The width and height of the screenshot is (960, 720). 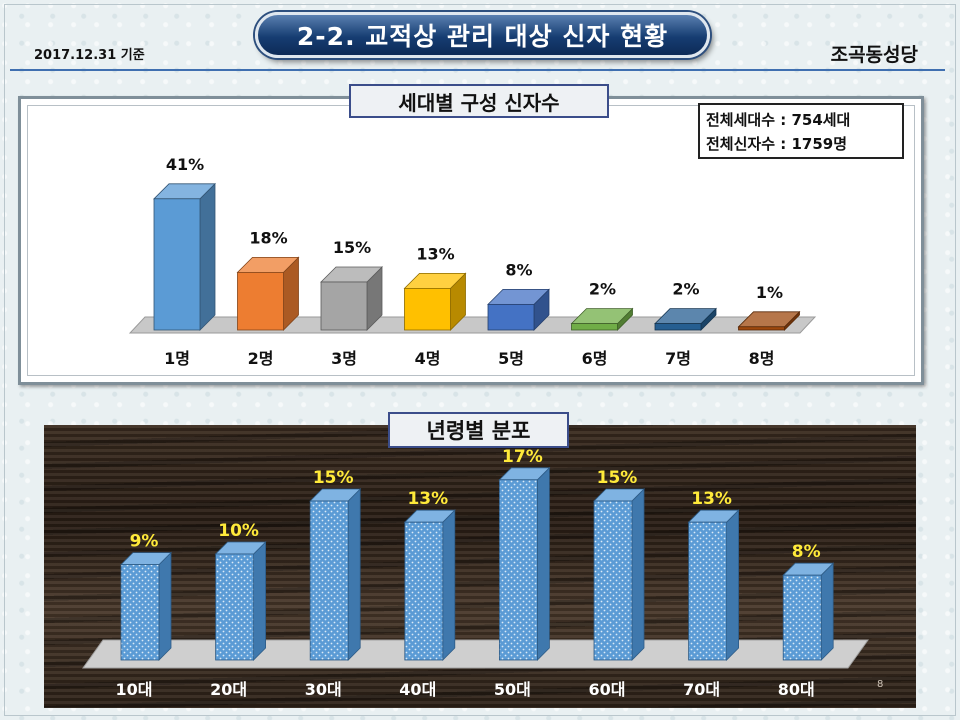 I want to click on chart1-category-label: 1명, so click(x=177, y=358).